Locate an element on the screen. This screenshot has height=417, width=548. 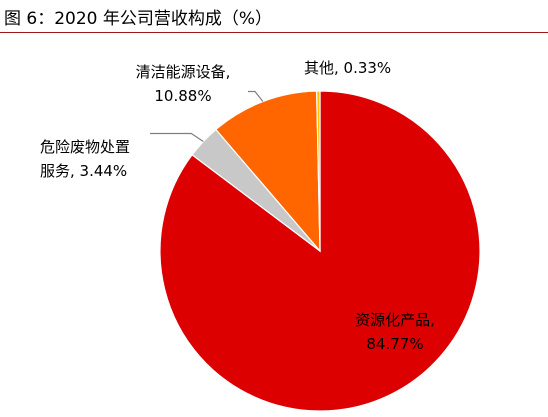
slice-label-clean-energy: 清洁能源设备, 10.88% is located at coordinates (183, 84).